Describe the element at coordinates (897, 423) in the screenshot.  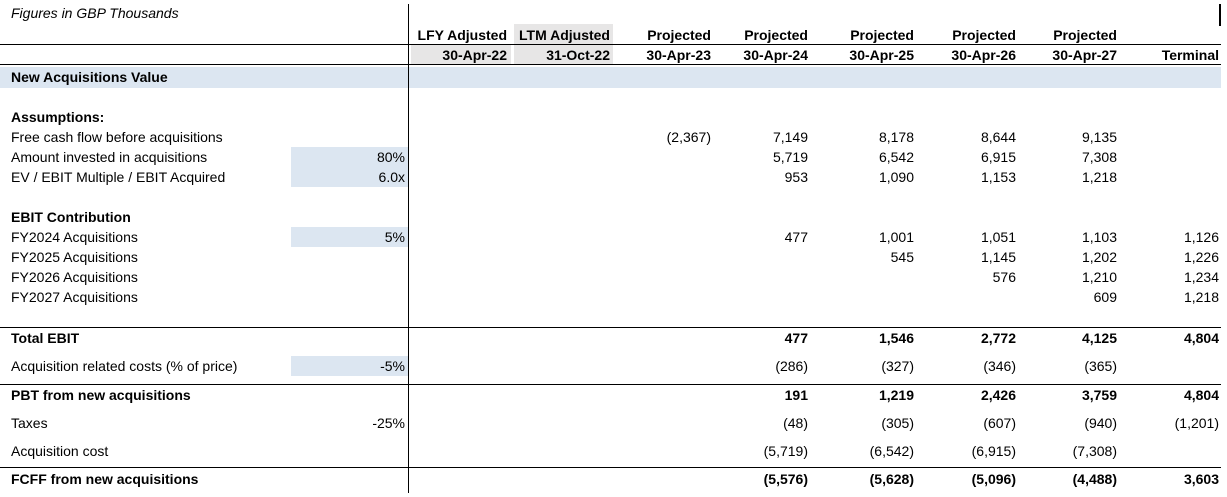
I see `value-cell: (305)` at that location.